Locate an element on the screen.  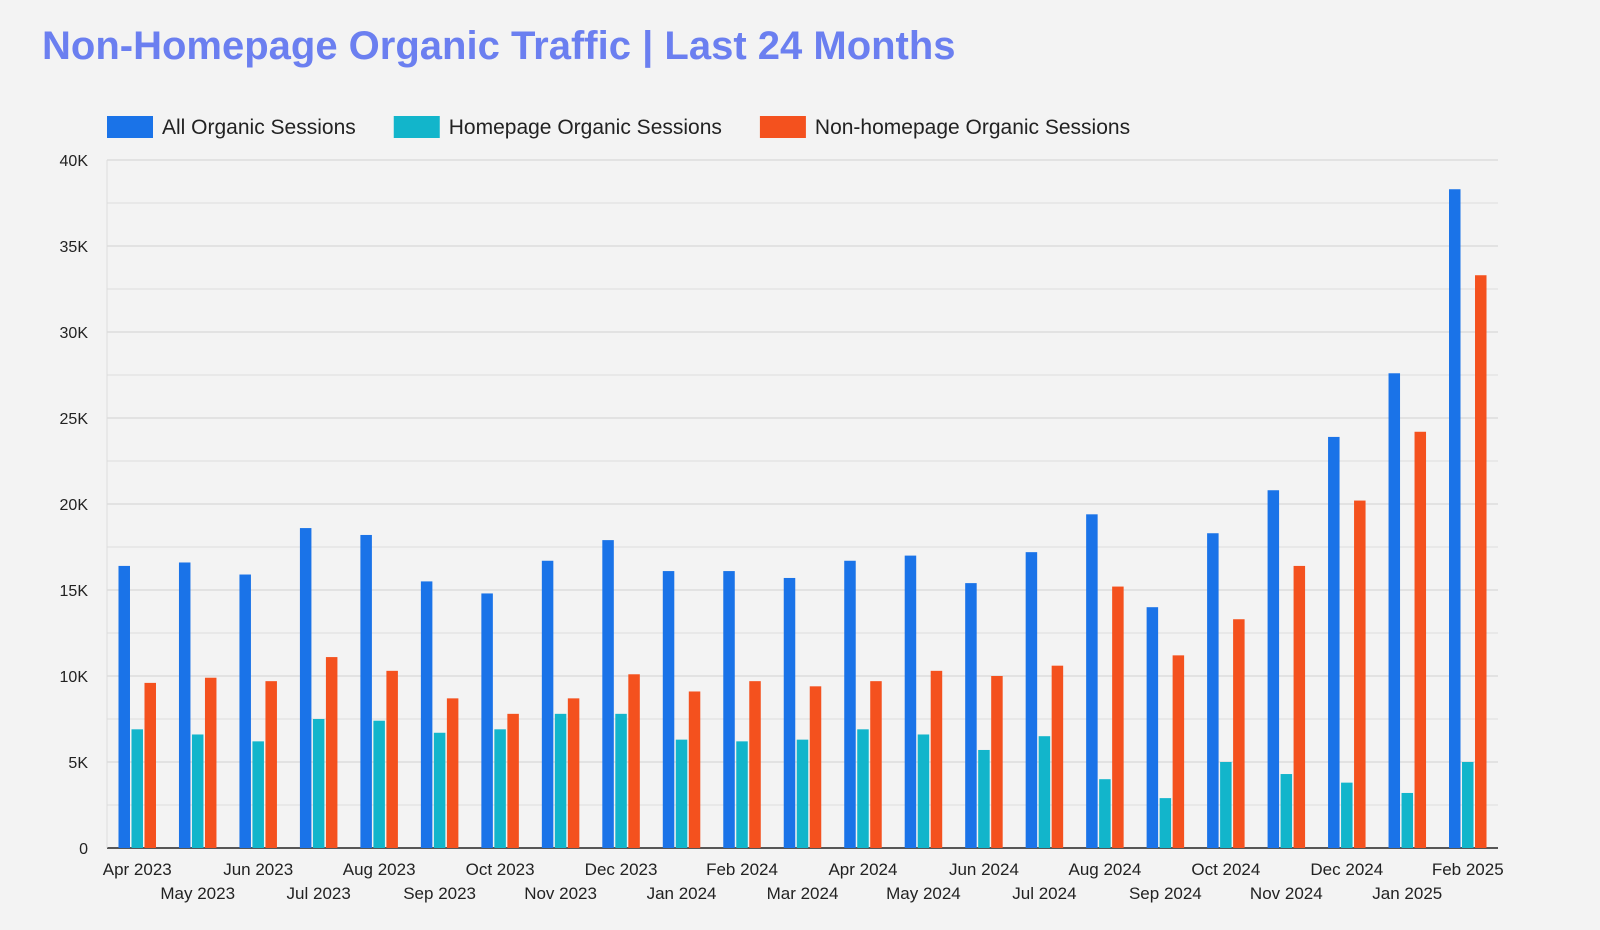
x-tick-label: Apr 2023 is located at coordinates (137, 869).